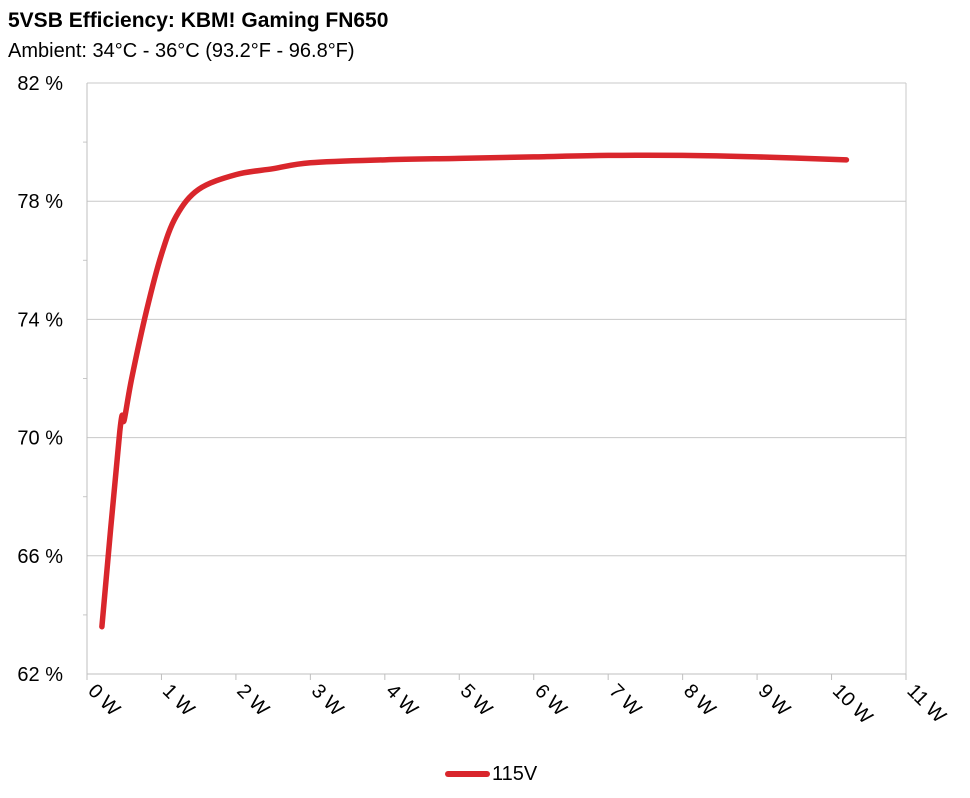 Image resolution: width=970 pixels, height=798 pixels. I want to click on chart-title: 5VSB Efficiency: KBM! Gaming FN650, so click(198, 20).